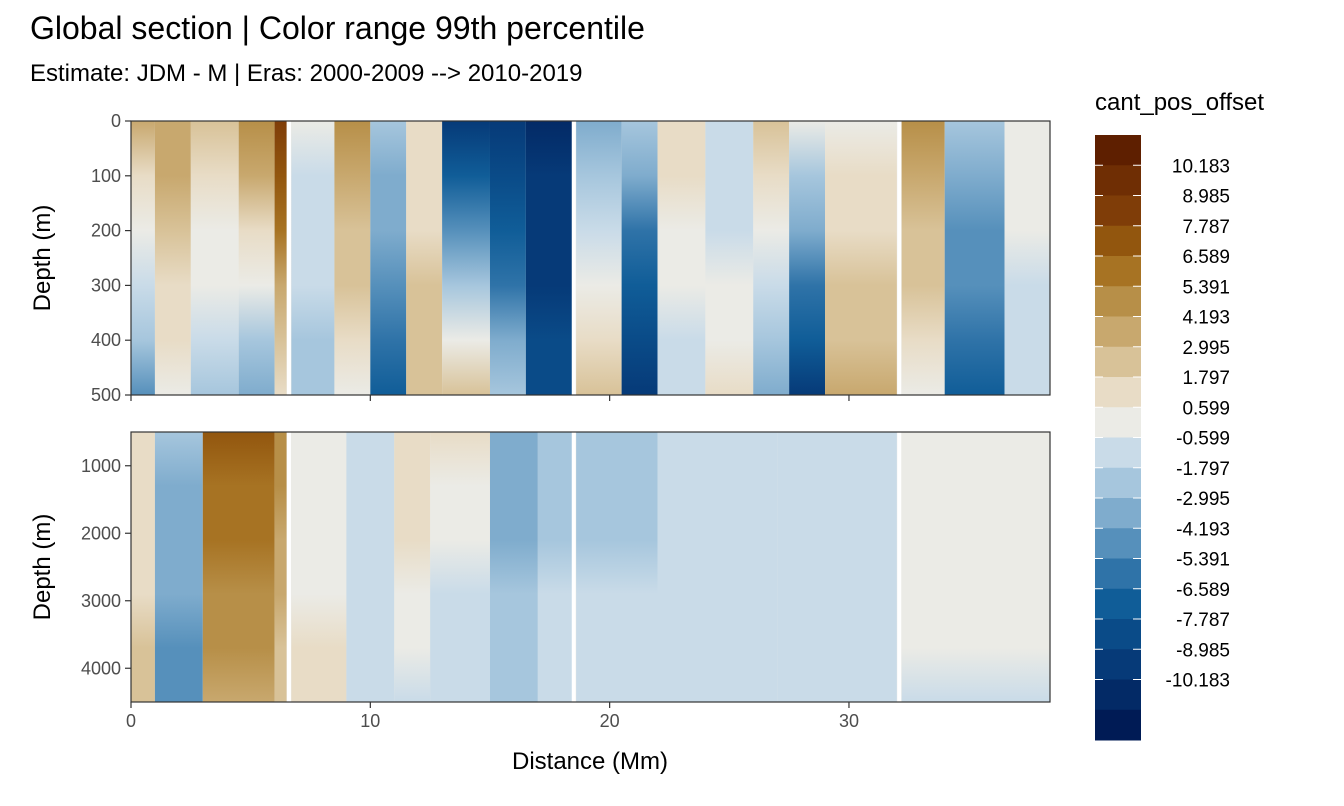 This screenshot has height=806, width=1344. What do you see at coordinates (106, 176) in the screenshot?
I see `upper-y-tick-label: 100` at bounding box center [106, 176].